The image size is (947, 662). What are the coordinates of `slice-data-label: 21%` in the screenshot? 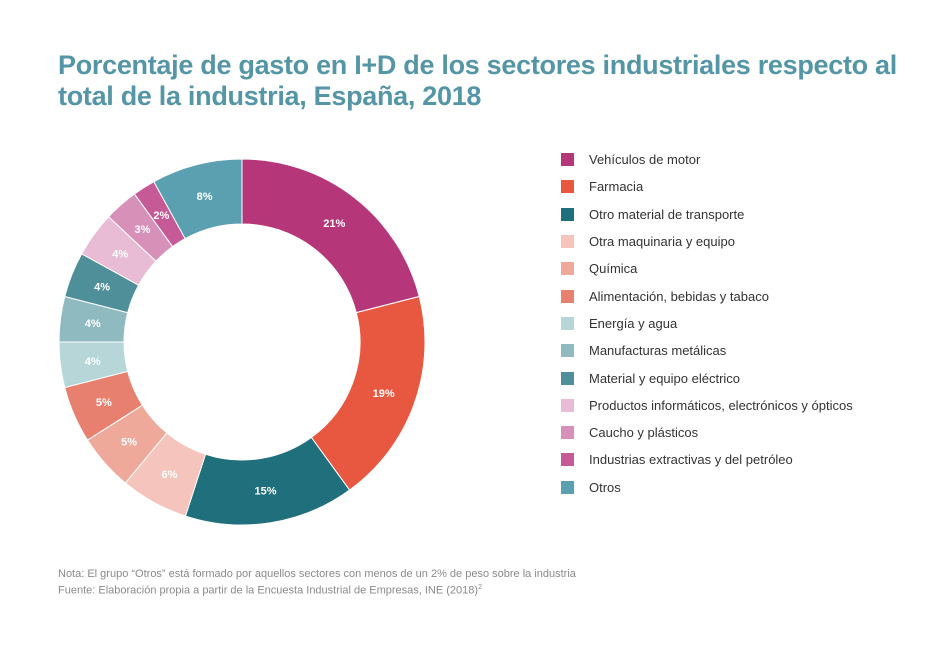 It's located at (334, 224).